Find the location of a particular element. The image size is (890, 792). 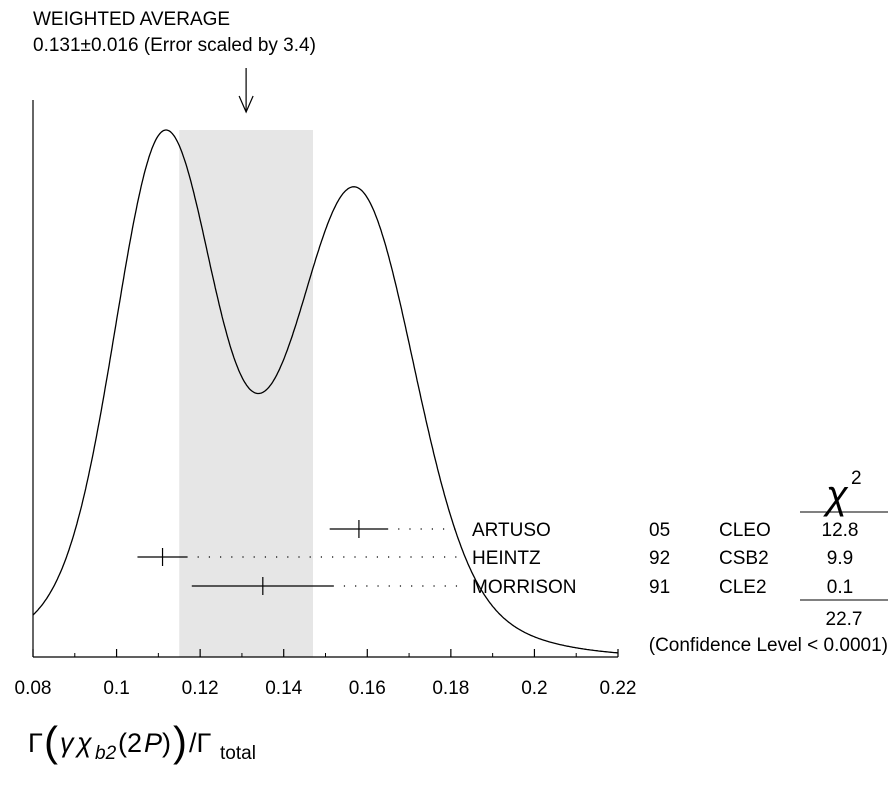

measurement-year: 91 is located at coordinates (659, 587).